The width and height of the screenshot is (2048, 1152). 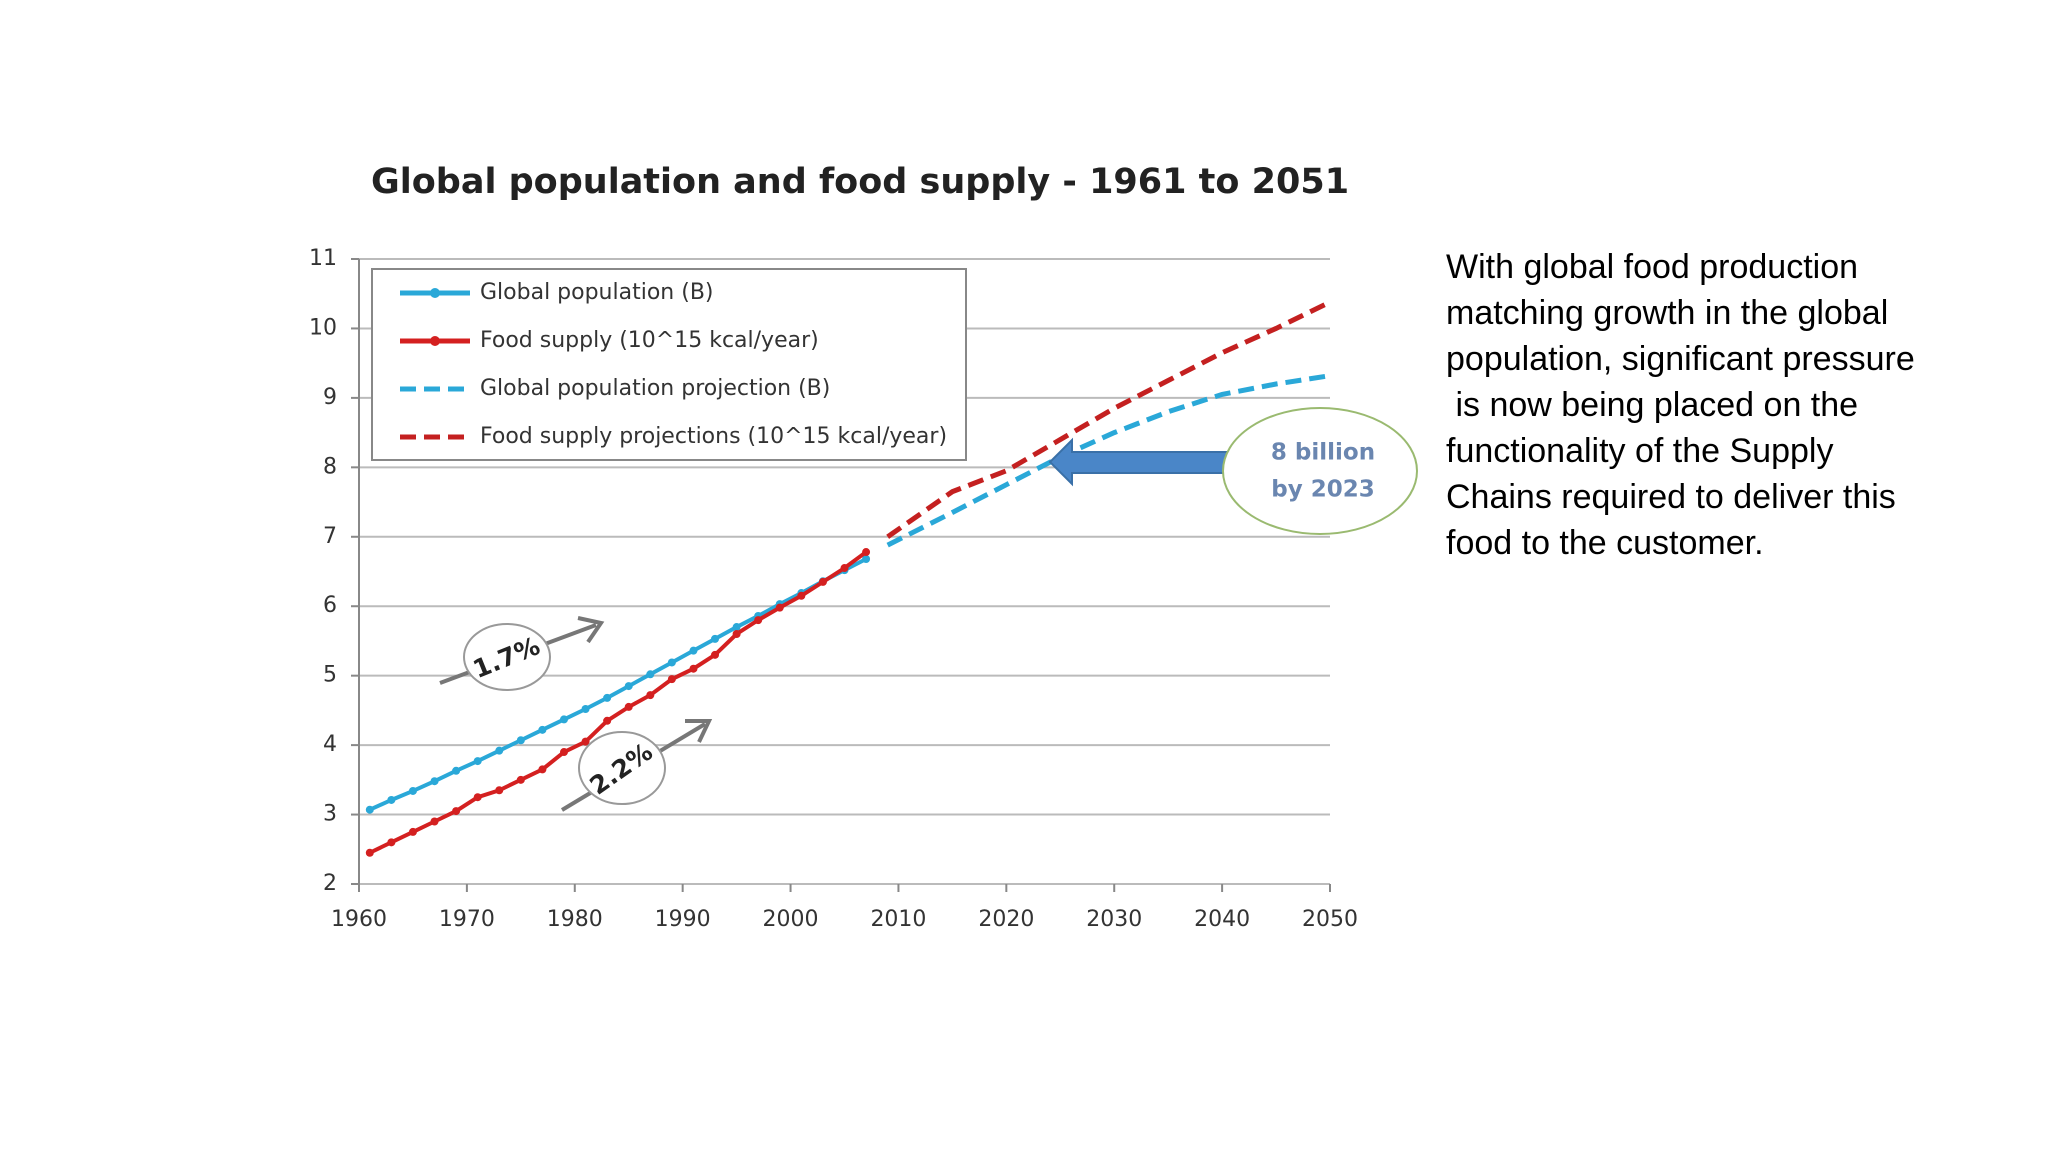 What do you see at coordinates (1140, 462) in the screenshot?
I see `block-arrow` at bounding box center [1140, 462].